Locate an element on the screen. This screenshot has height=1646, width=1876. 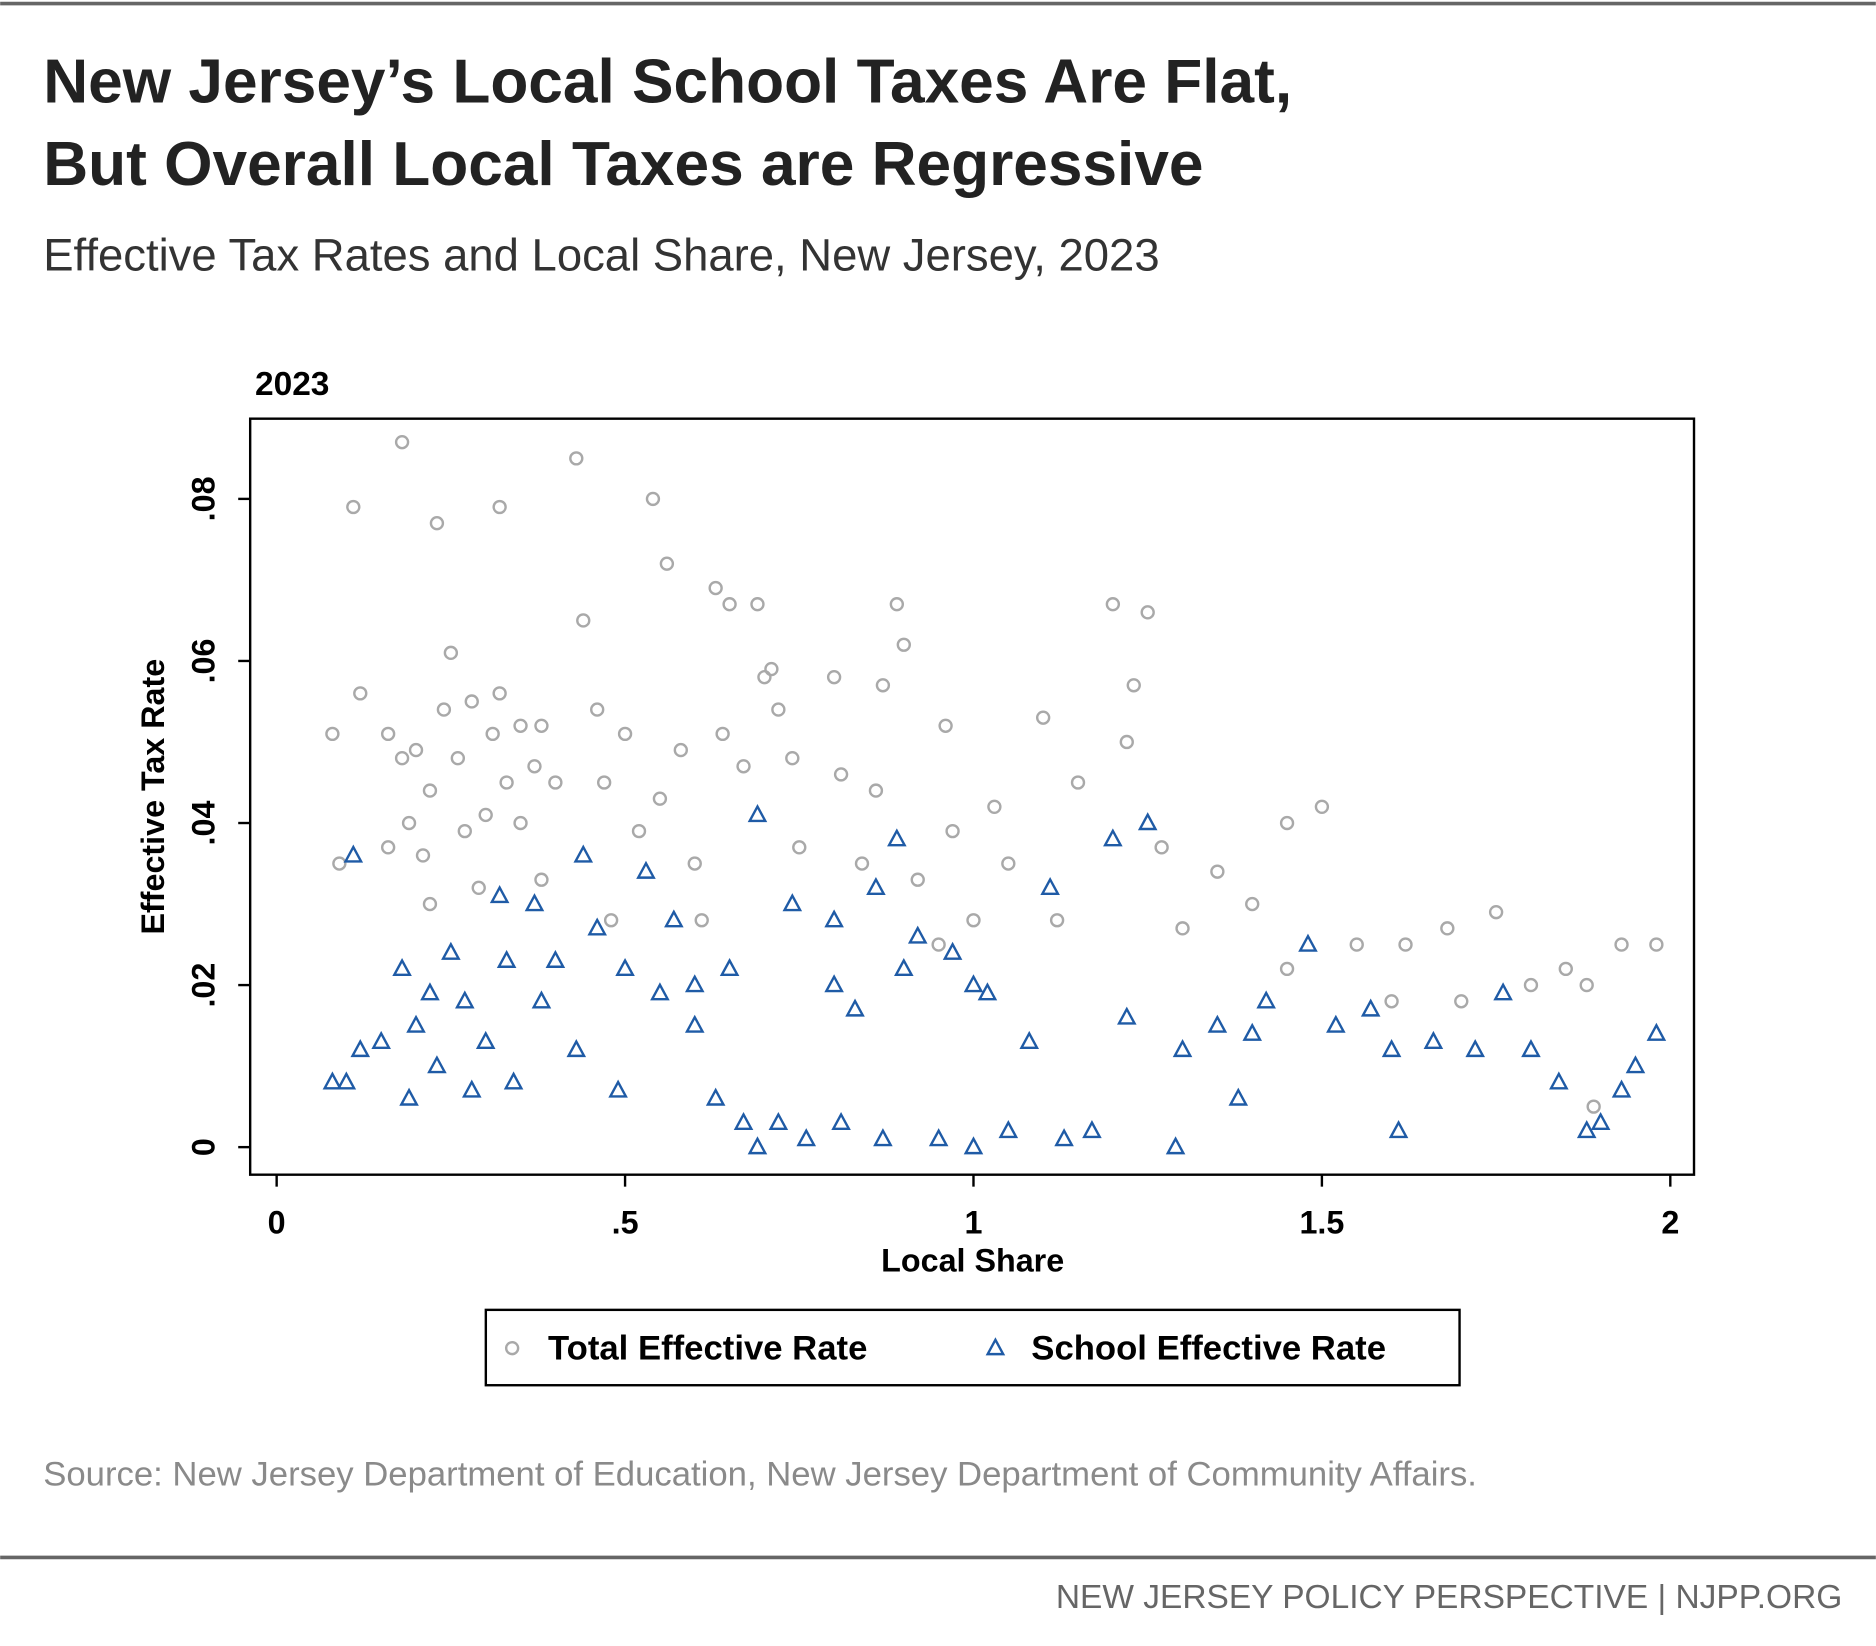
y-tick-label: 0 is located at coordinates (203, 1147).